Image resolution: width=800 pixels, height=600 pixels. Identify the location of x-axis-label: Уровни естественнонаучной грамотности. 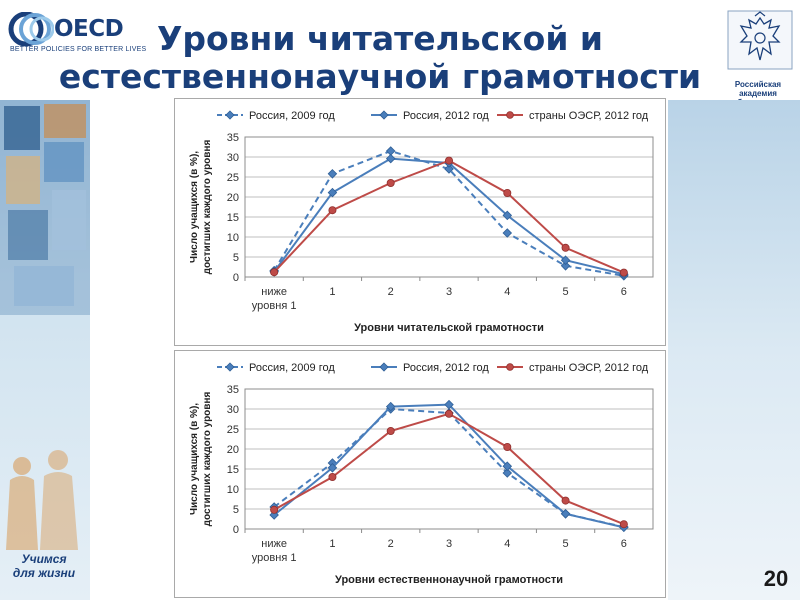
(449, 580).